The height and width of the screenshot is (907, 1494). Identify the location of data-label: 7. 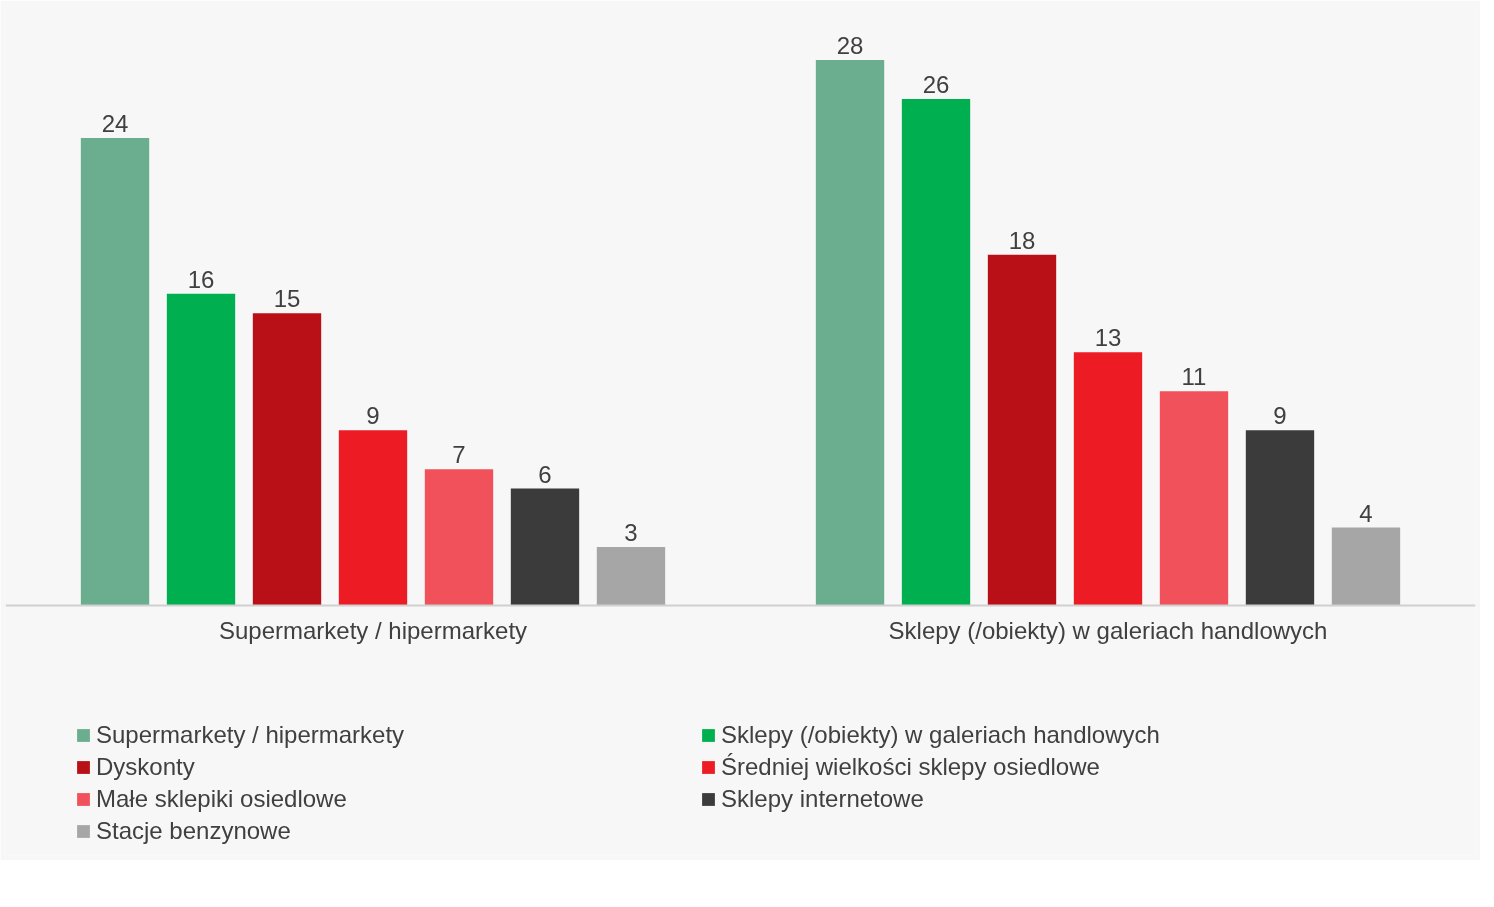
(459, 455).